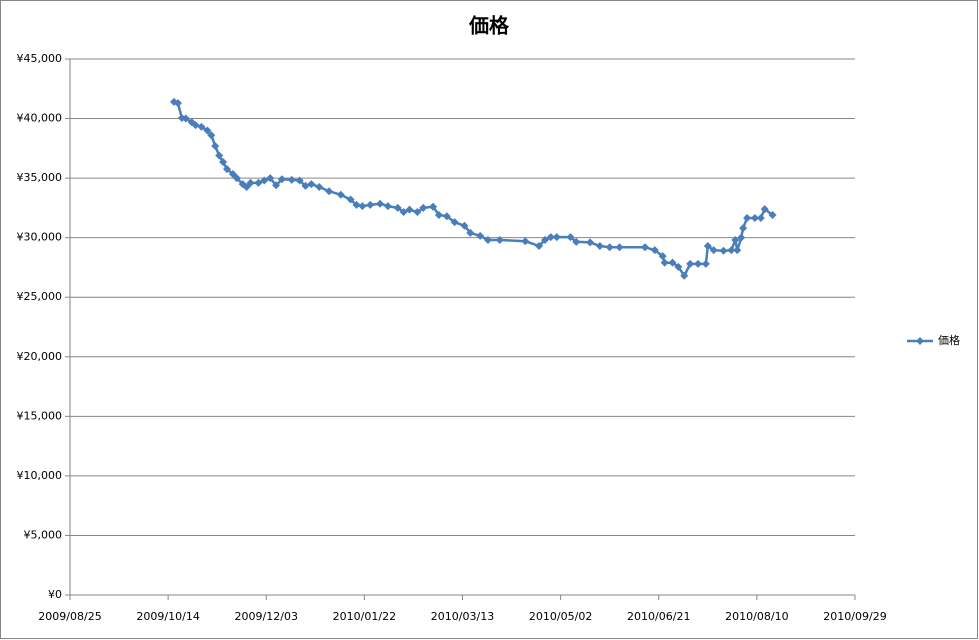  I want to click on x-tick-label: 2009/12/03, so click(266, 616).